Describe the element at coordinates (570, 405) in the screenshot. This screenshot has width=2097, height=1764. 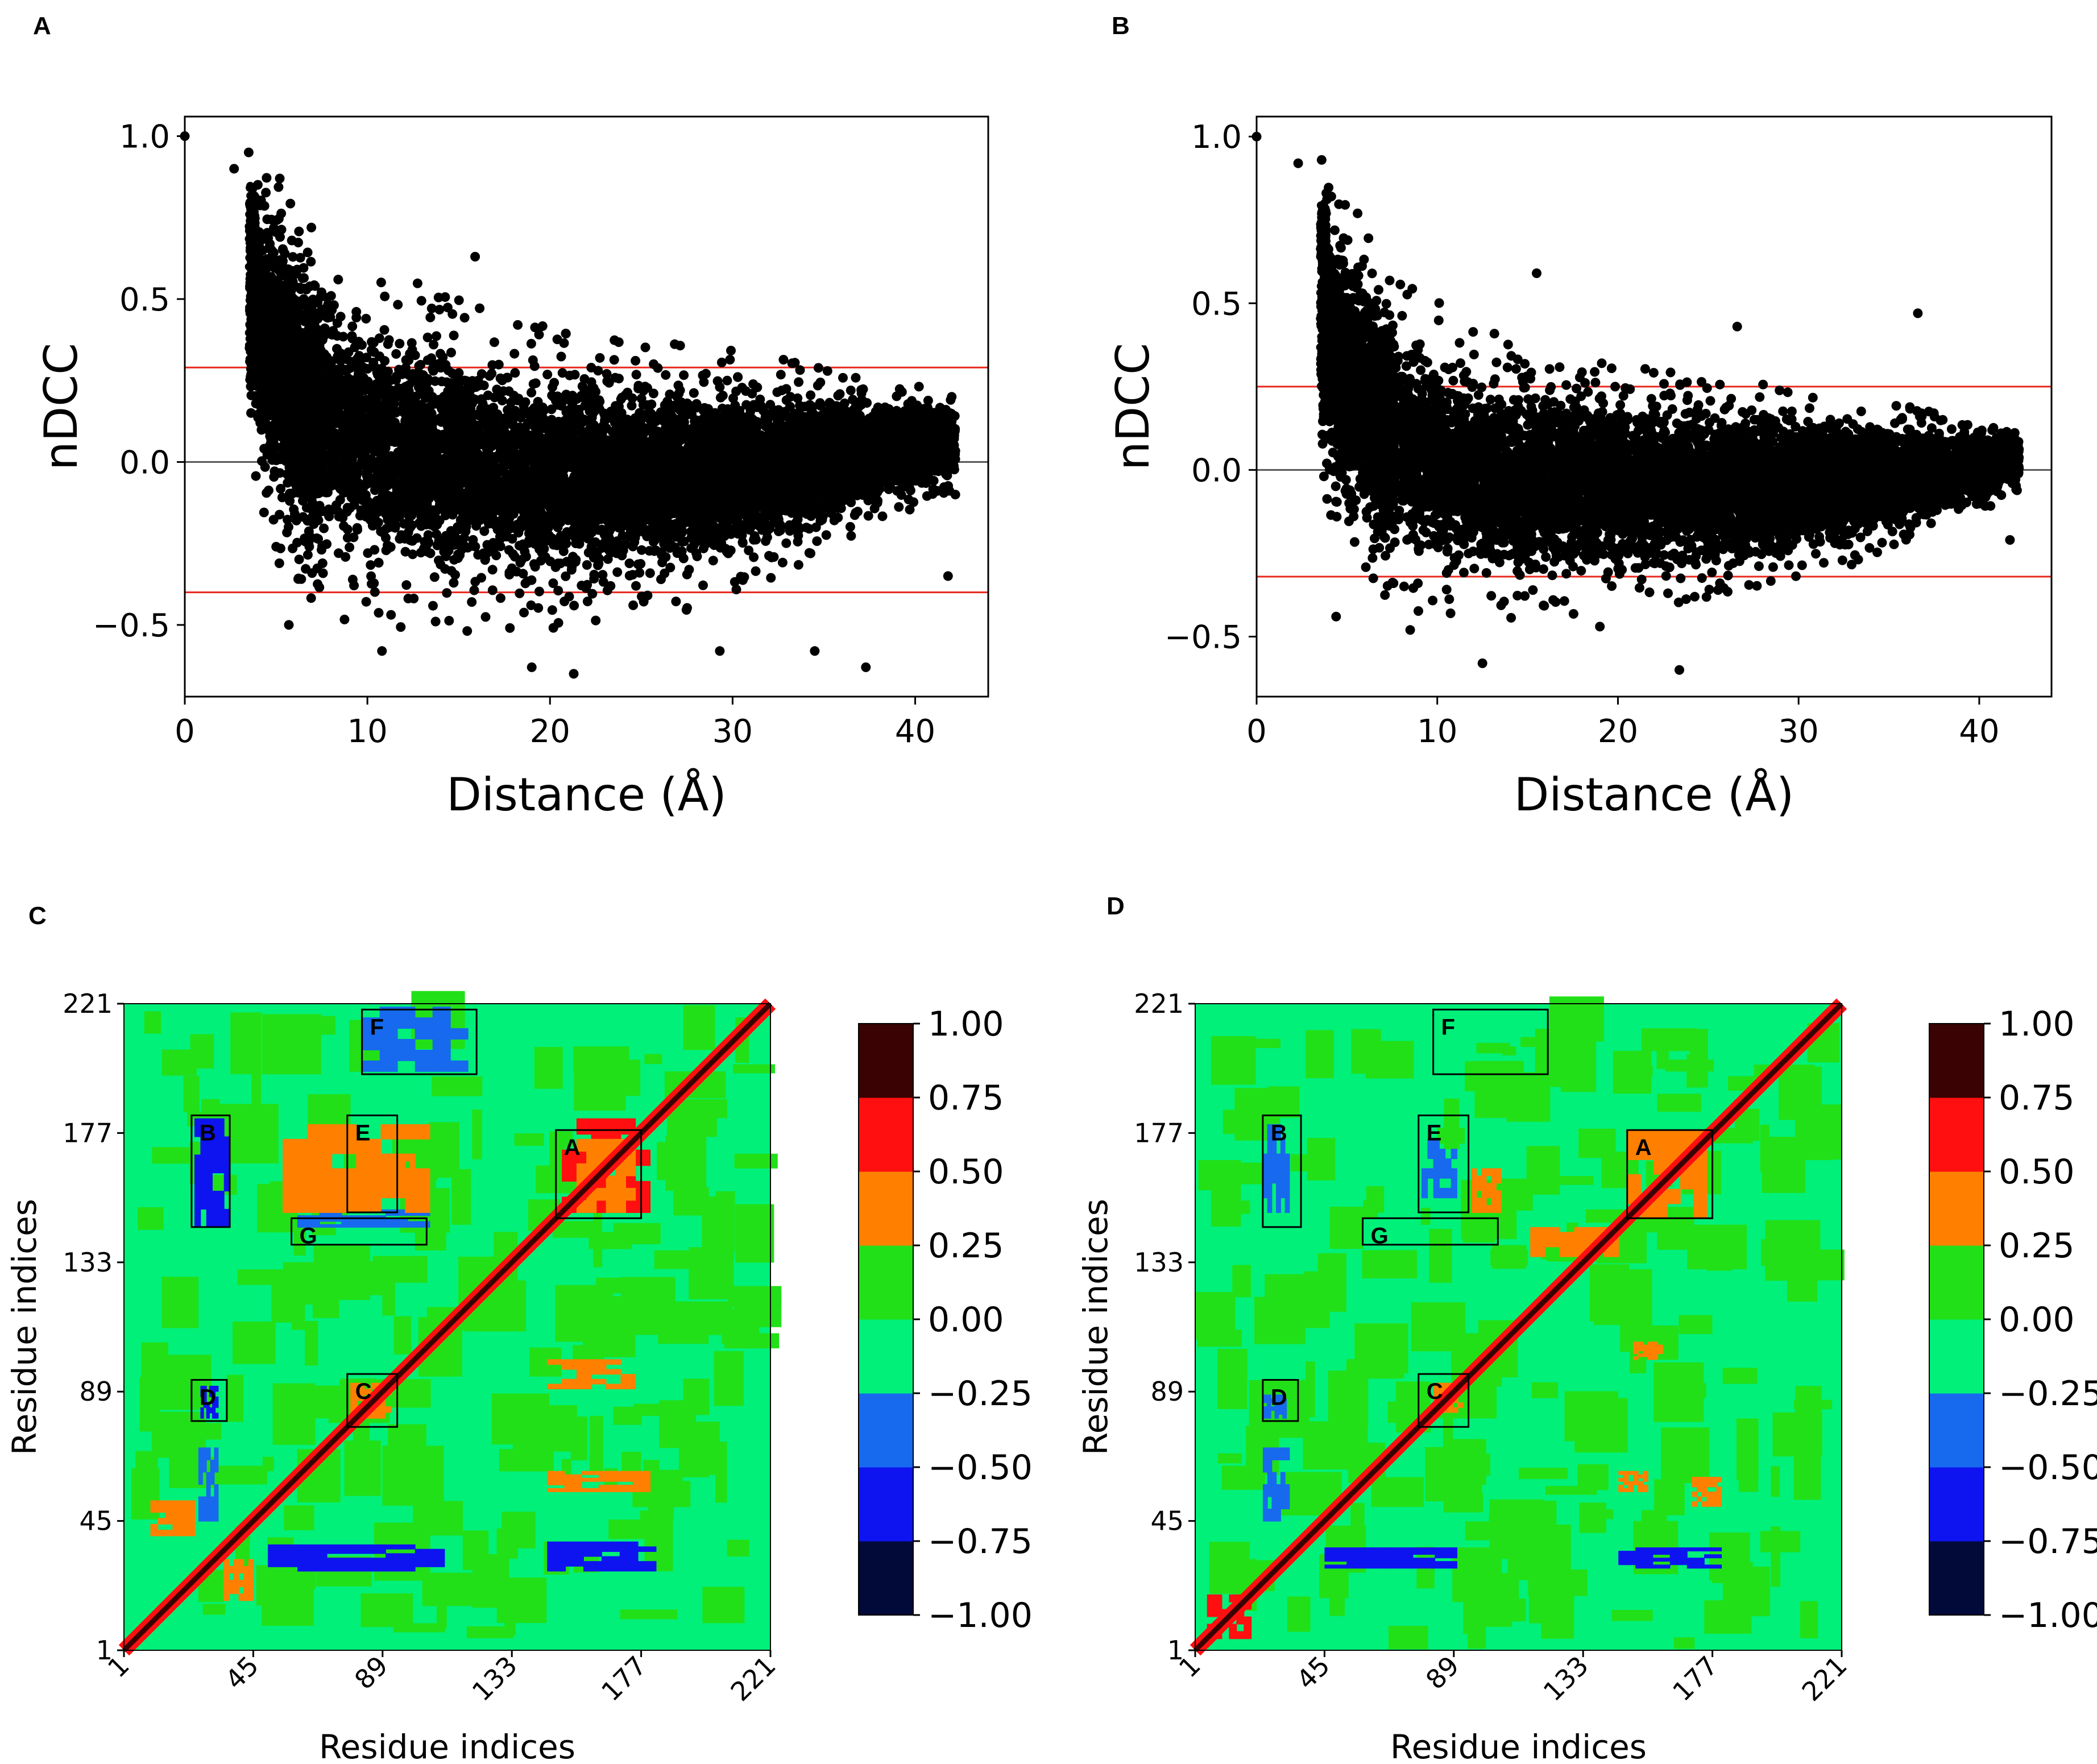
I see `scatter-points` at that location.